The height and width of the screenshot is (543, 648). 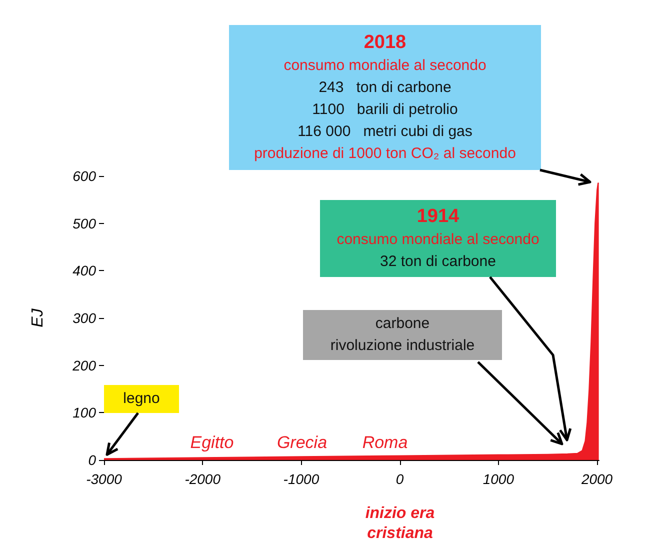 What do you see at coordinates (596, 479) in the screenshot?
I see `x-tick-label: 2000` at bounding box center [596, 479].